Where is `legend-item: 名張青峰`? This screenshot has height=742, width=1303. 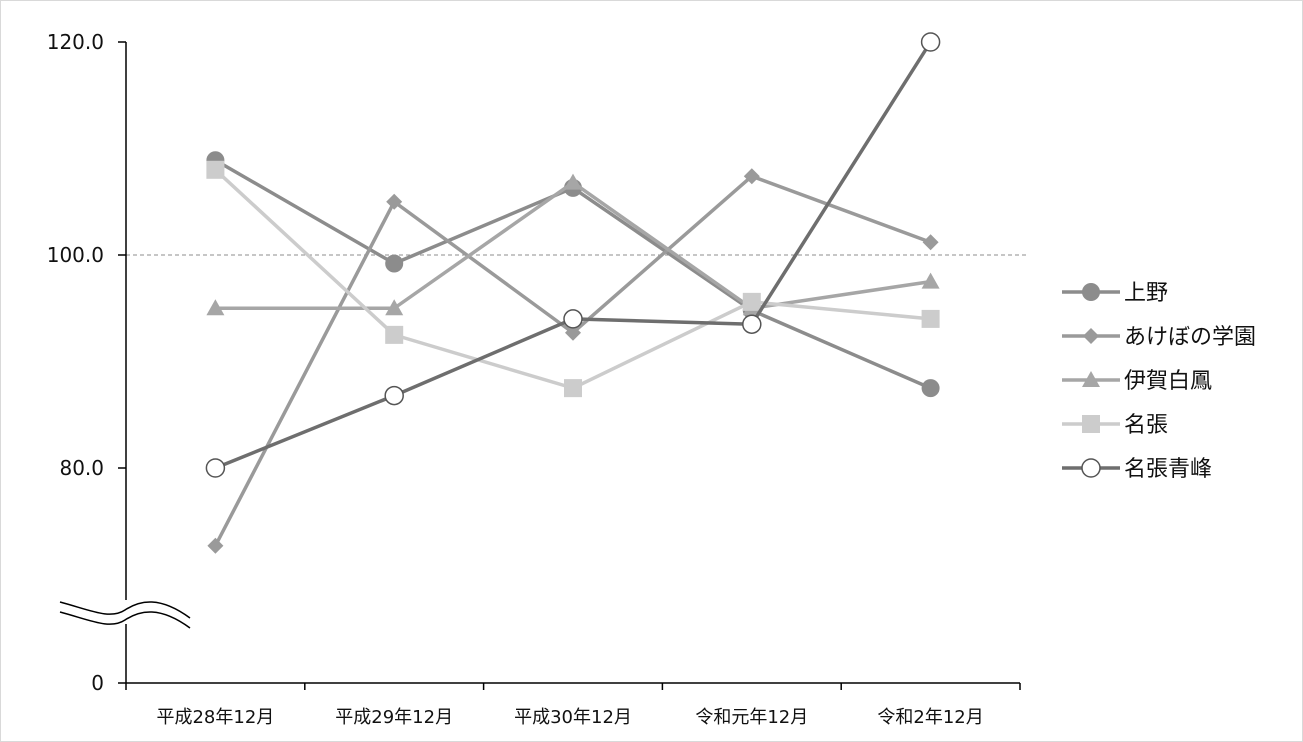 legend-item: 名張青峰 is located at coordinates (1137, 469).